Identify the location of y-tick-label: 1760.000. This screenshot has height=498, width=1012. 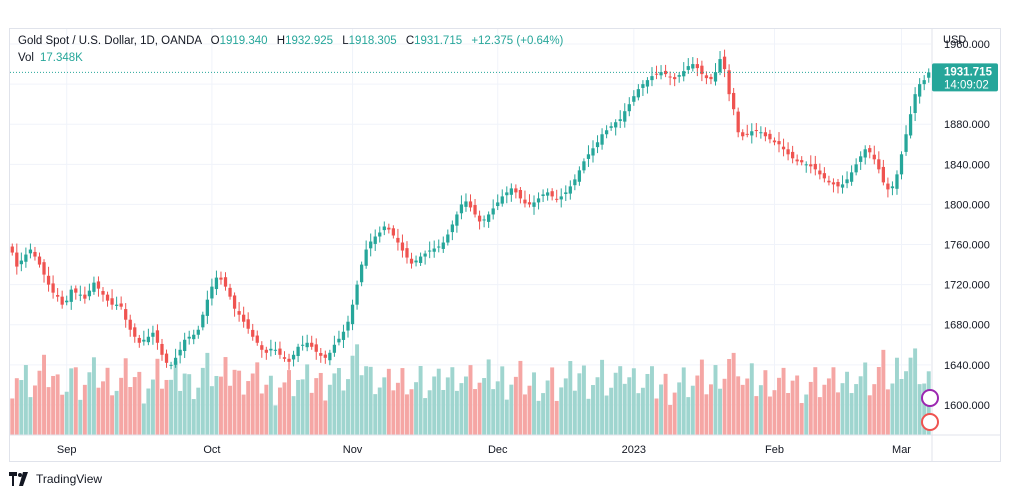
(967, 246).